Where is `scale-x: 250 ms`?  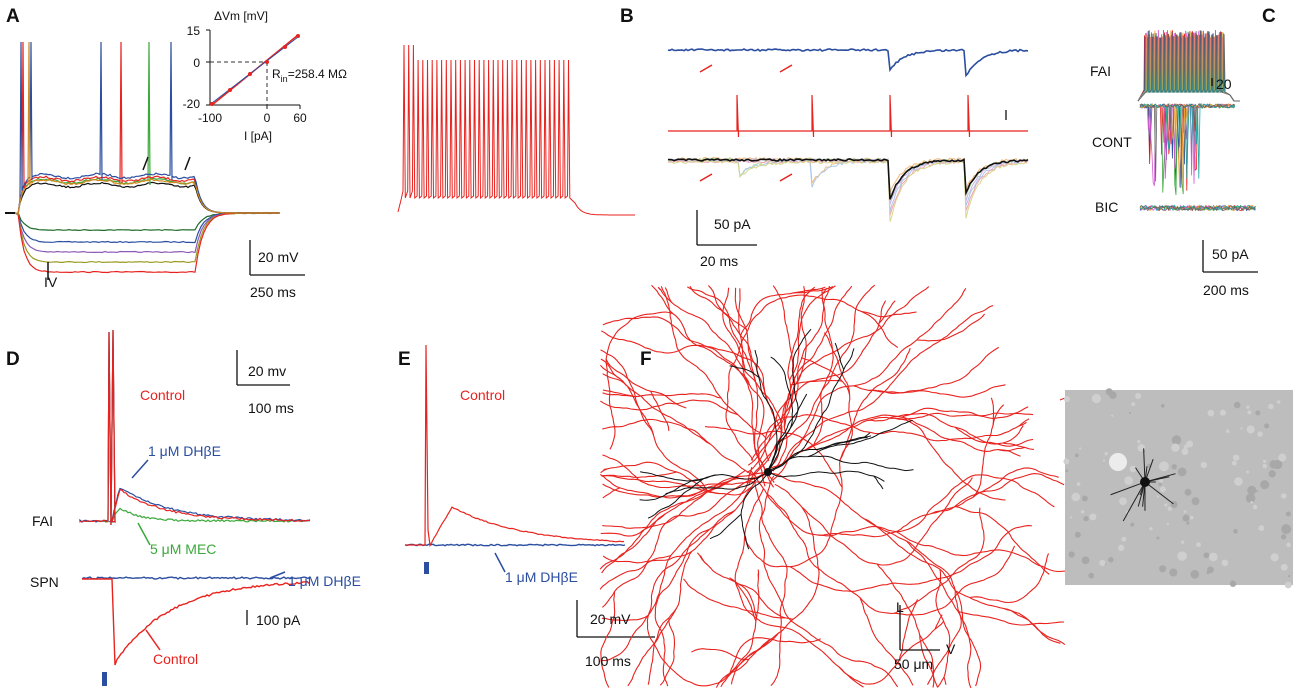 scale-x: 250 ms is located at coordinates (273, 292).